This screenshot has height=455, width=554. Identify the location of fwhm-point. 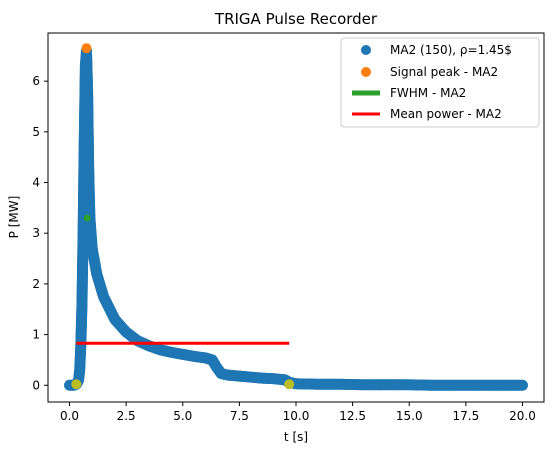
(87, 218).